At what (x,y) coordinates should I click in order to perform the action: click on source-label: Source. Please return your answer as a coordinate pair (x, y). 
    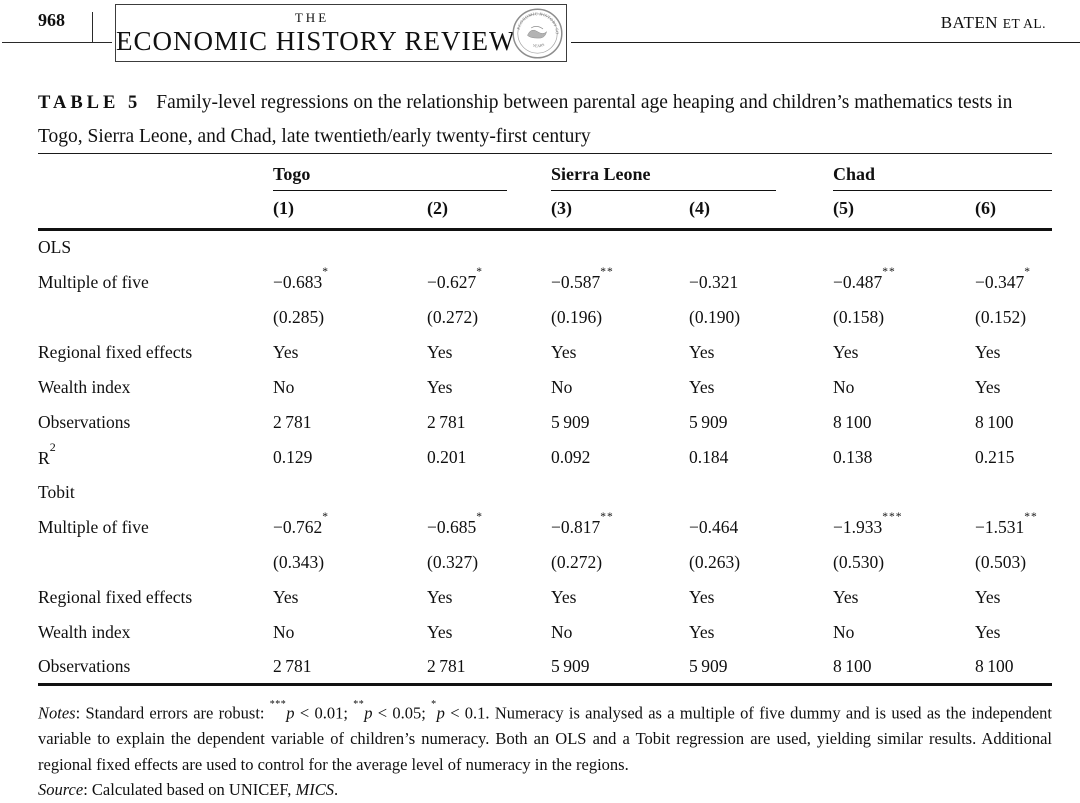
    Looking at the image, I should click on (61, 789).